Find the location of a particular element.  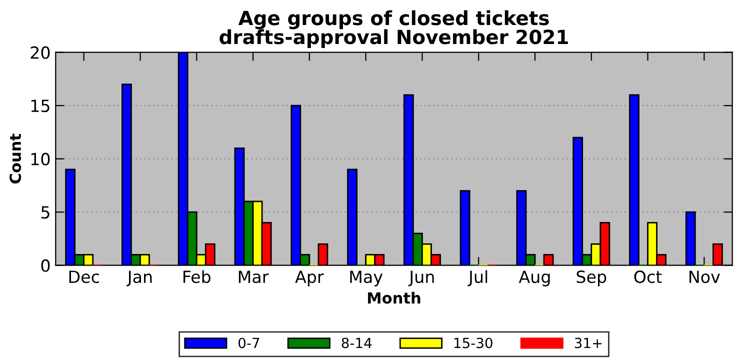

x-tick-label: Nov is located at coordinates (705, 277).